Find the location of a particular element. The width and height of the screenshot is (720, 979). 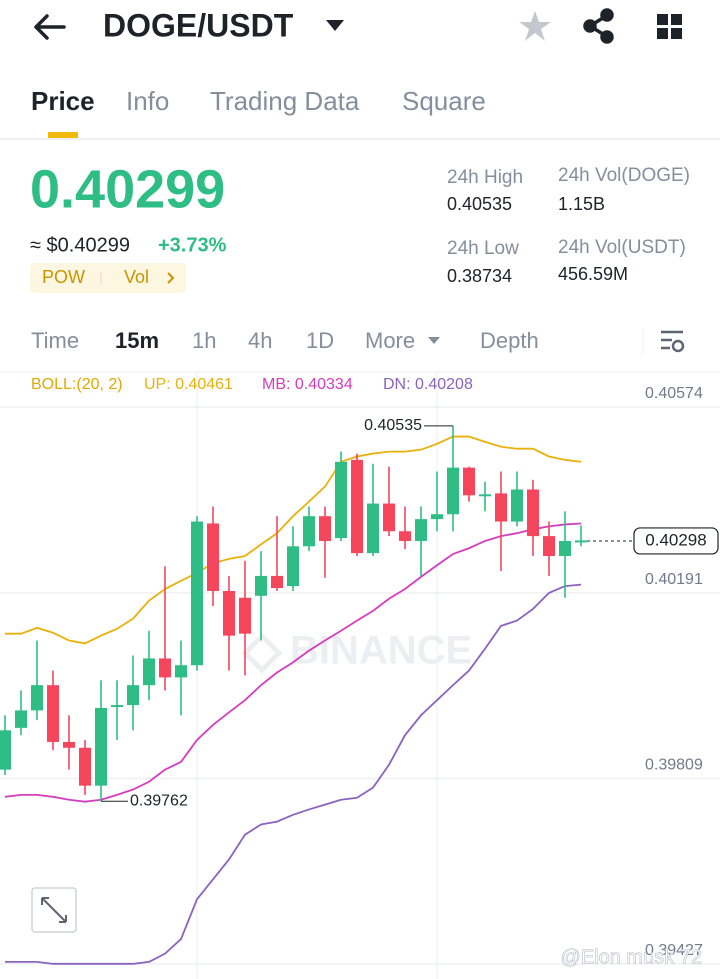

back-button is located at coordinates (50, 27).